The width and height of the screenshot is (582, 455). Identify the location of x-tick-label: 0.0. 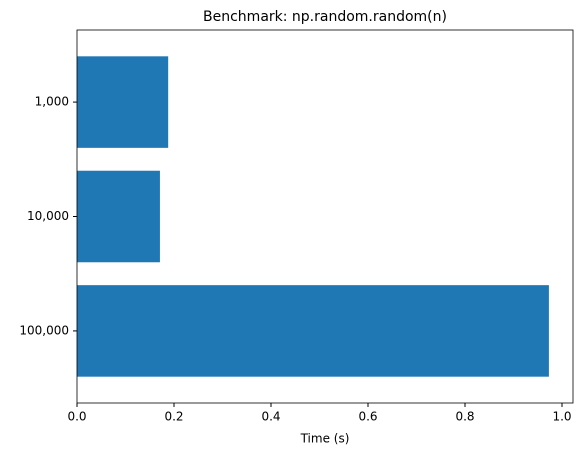
(76, 417).